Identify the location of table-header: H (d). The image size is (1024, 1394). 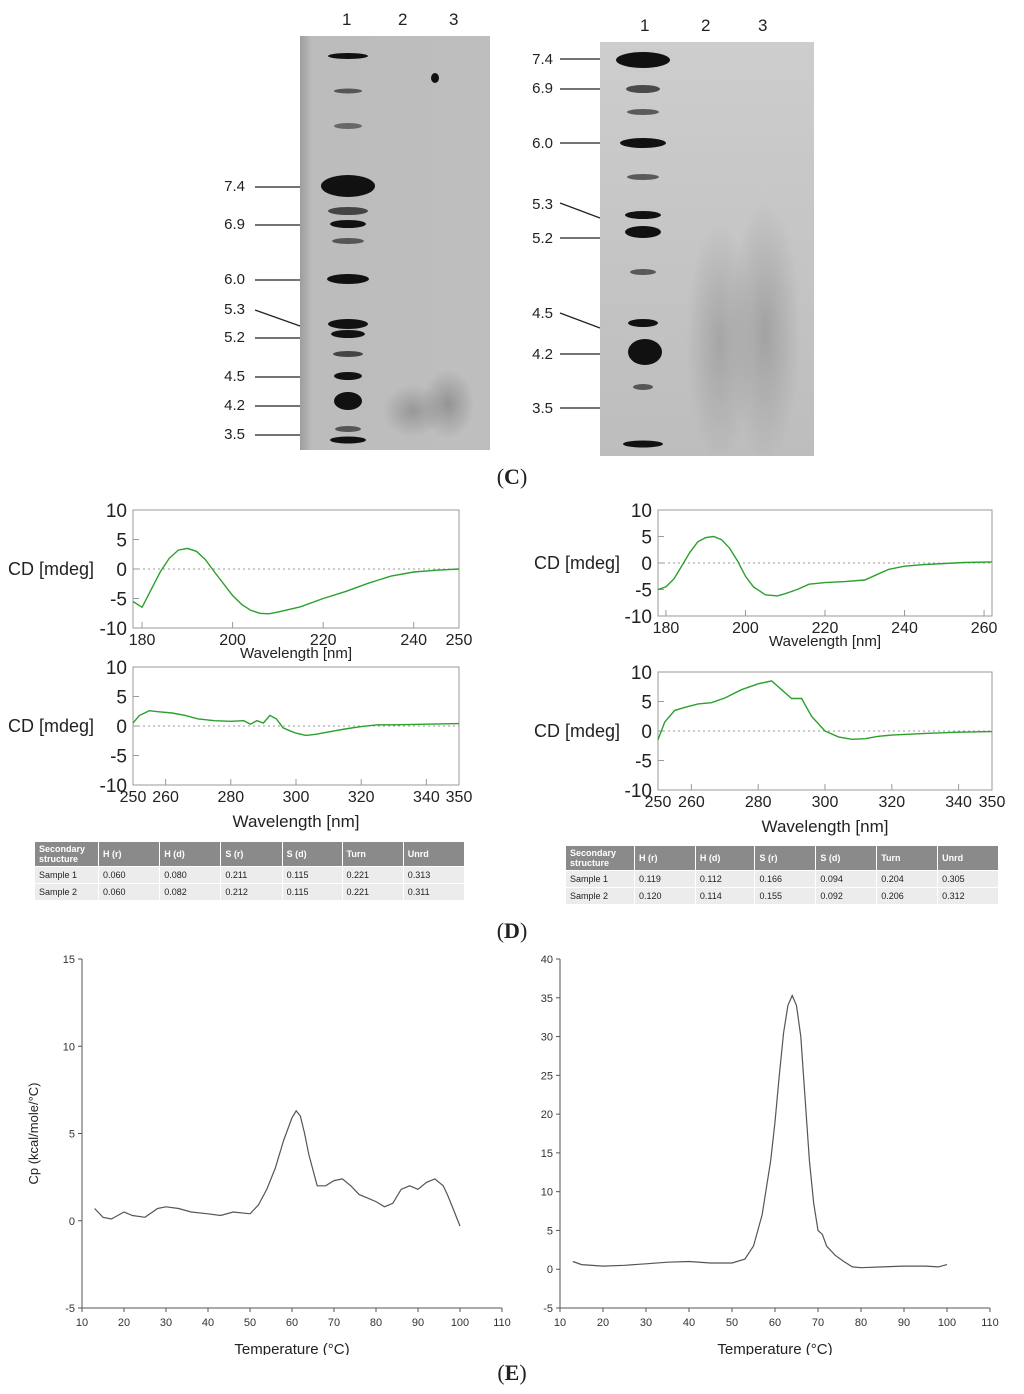
(725, 858).